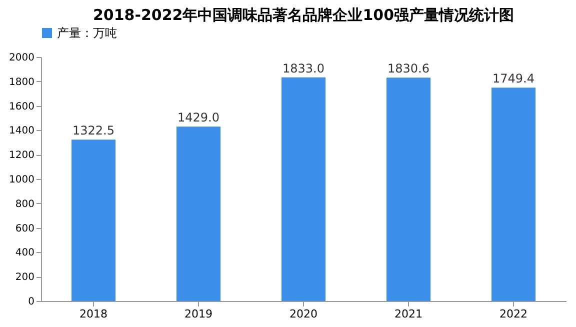 The image size is (576, 327). Describe the element at coordinates (303, 15) in the screenshot. I see `chart-title: 2018-2022年中国调味品著名品牌企业100强产量情况统计图` at that location.